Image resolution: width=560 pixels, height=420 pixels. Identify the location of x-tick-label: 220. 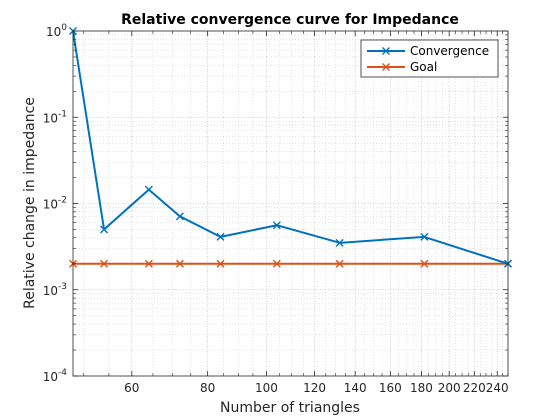
(474, 388).